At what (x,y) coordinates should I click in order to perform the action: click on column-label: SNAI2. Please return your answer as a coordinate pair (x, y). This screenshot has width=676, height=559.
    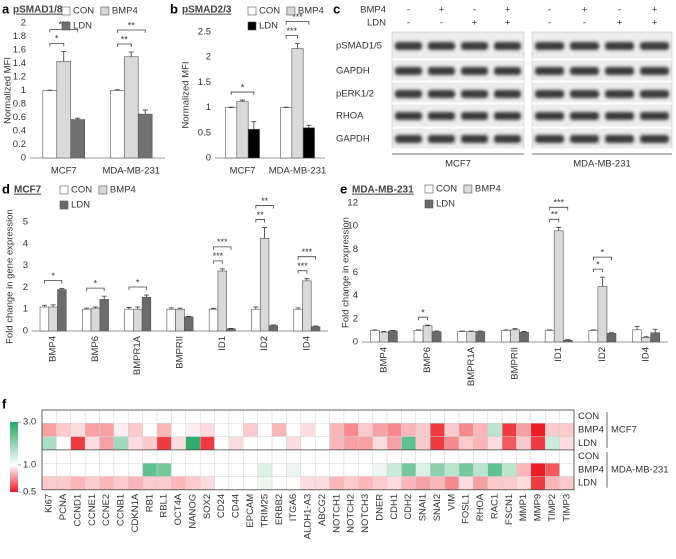
    Looking at the image, I should click on (437, 507).